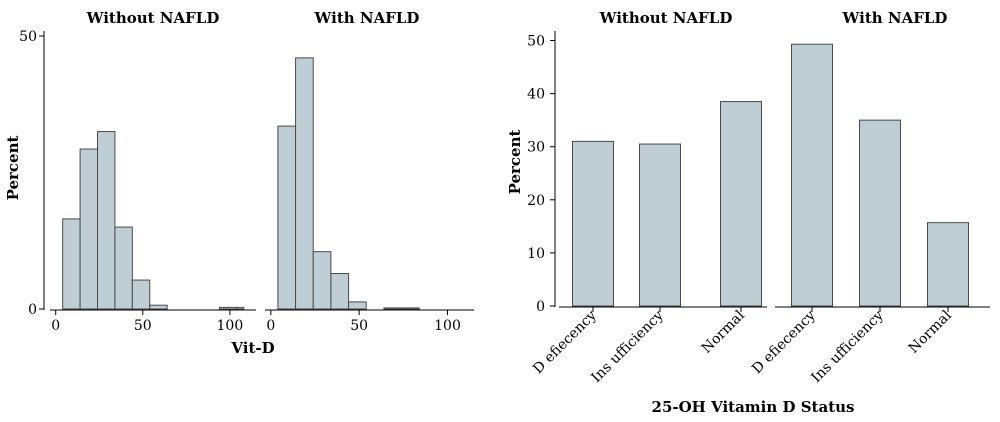  I want to click on bar-without-nafld-d-efiecency, so click(593, 223).